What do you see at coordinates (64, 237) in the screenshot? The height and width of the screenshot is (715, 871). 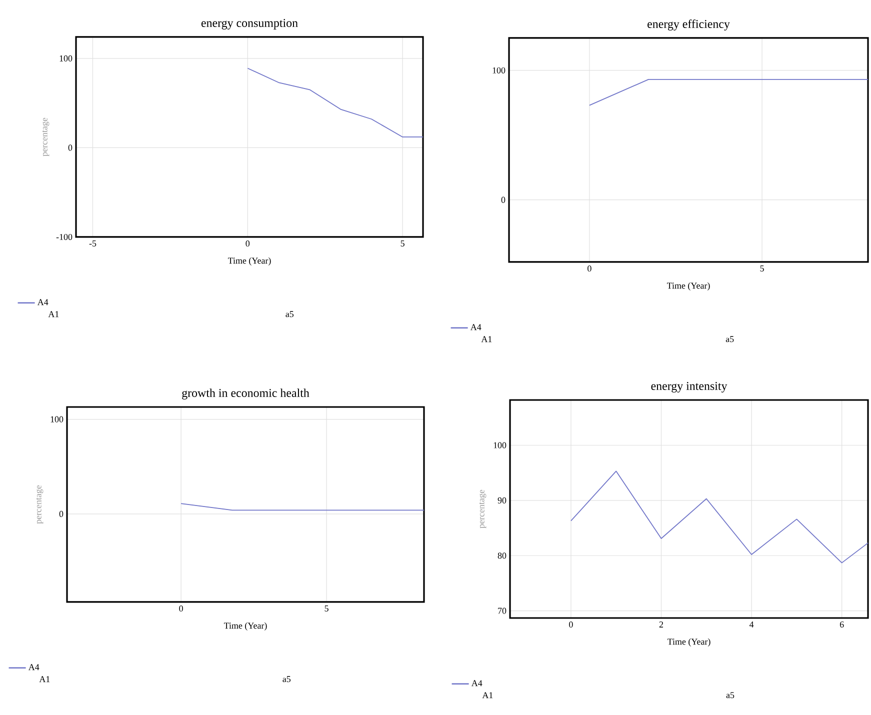 I see `y-tick-label: -100` at bounding box center [64, 237].